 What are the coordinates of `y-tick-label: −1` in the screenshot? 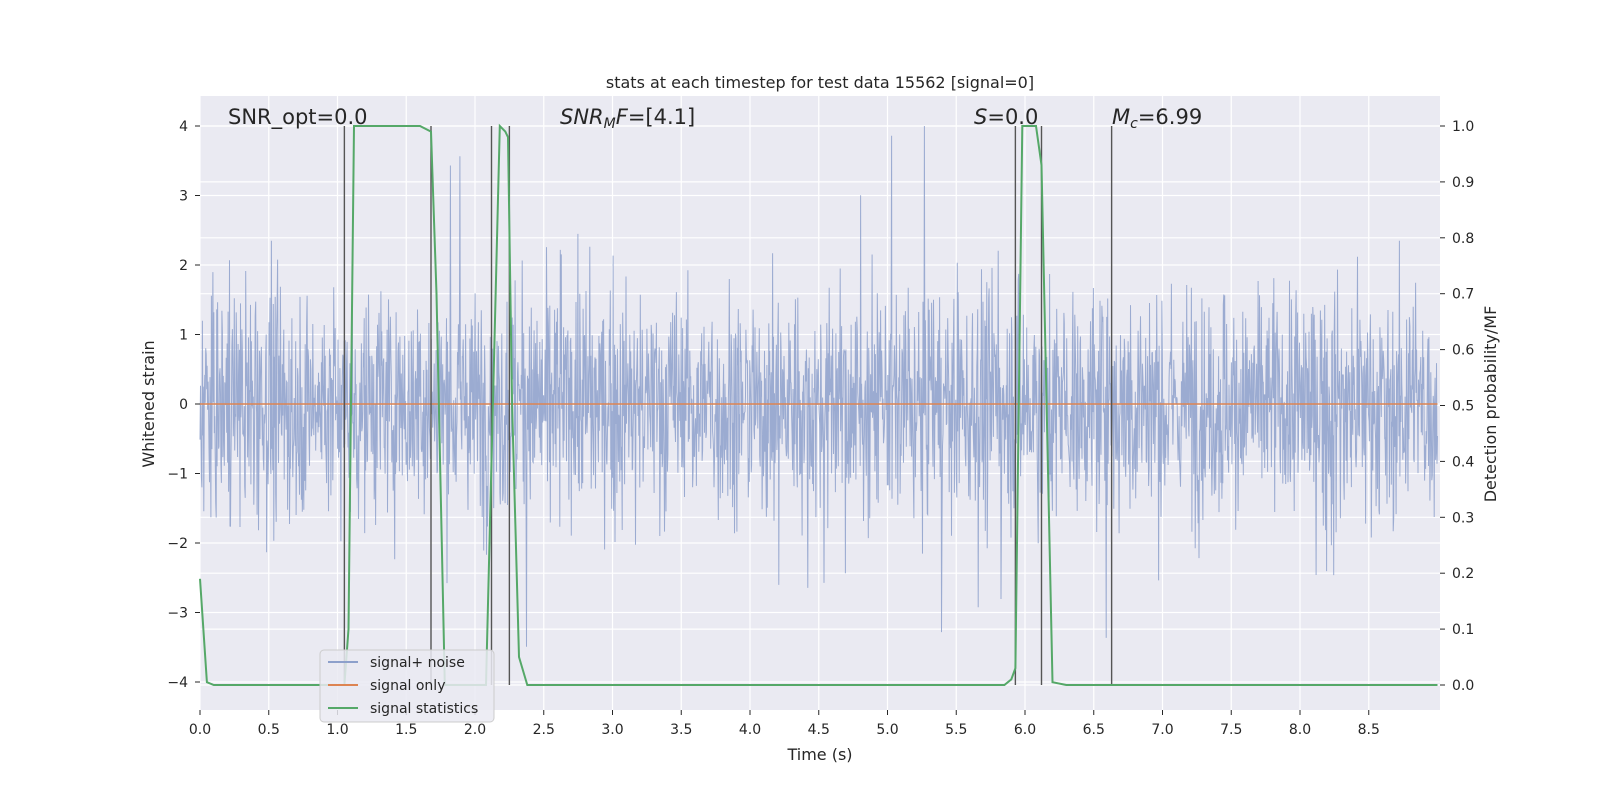 It's located at (177, 475).